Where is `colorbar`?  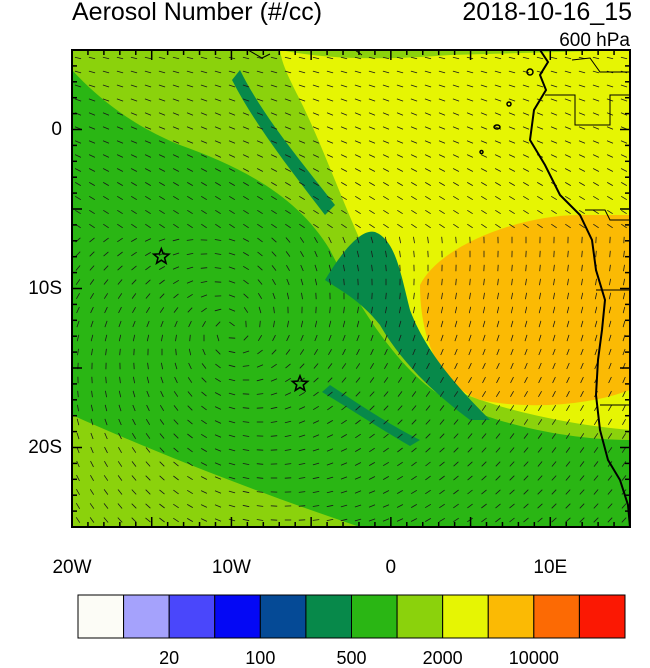
colorbar is located at coordinates (351, 616).